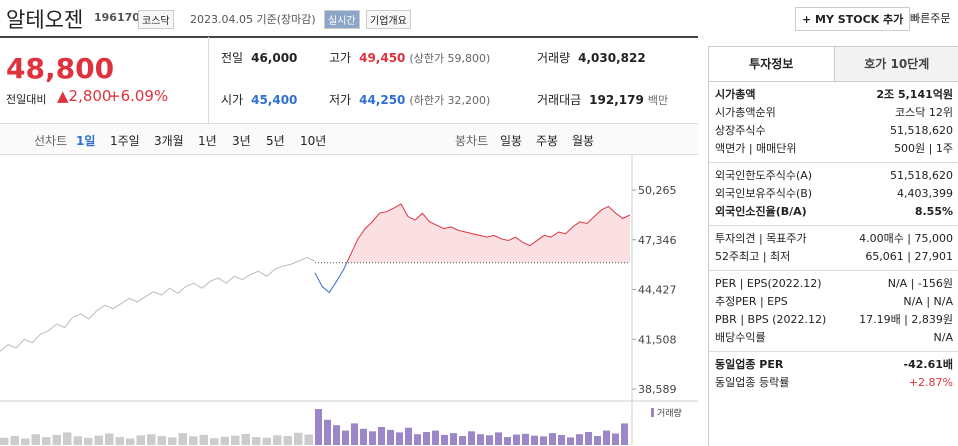 The image size is (958, 446). Describe the element at coordinates (472, 248) in the screenshot. I see `price-area-up` at that location.